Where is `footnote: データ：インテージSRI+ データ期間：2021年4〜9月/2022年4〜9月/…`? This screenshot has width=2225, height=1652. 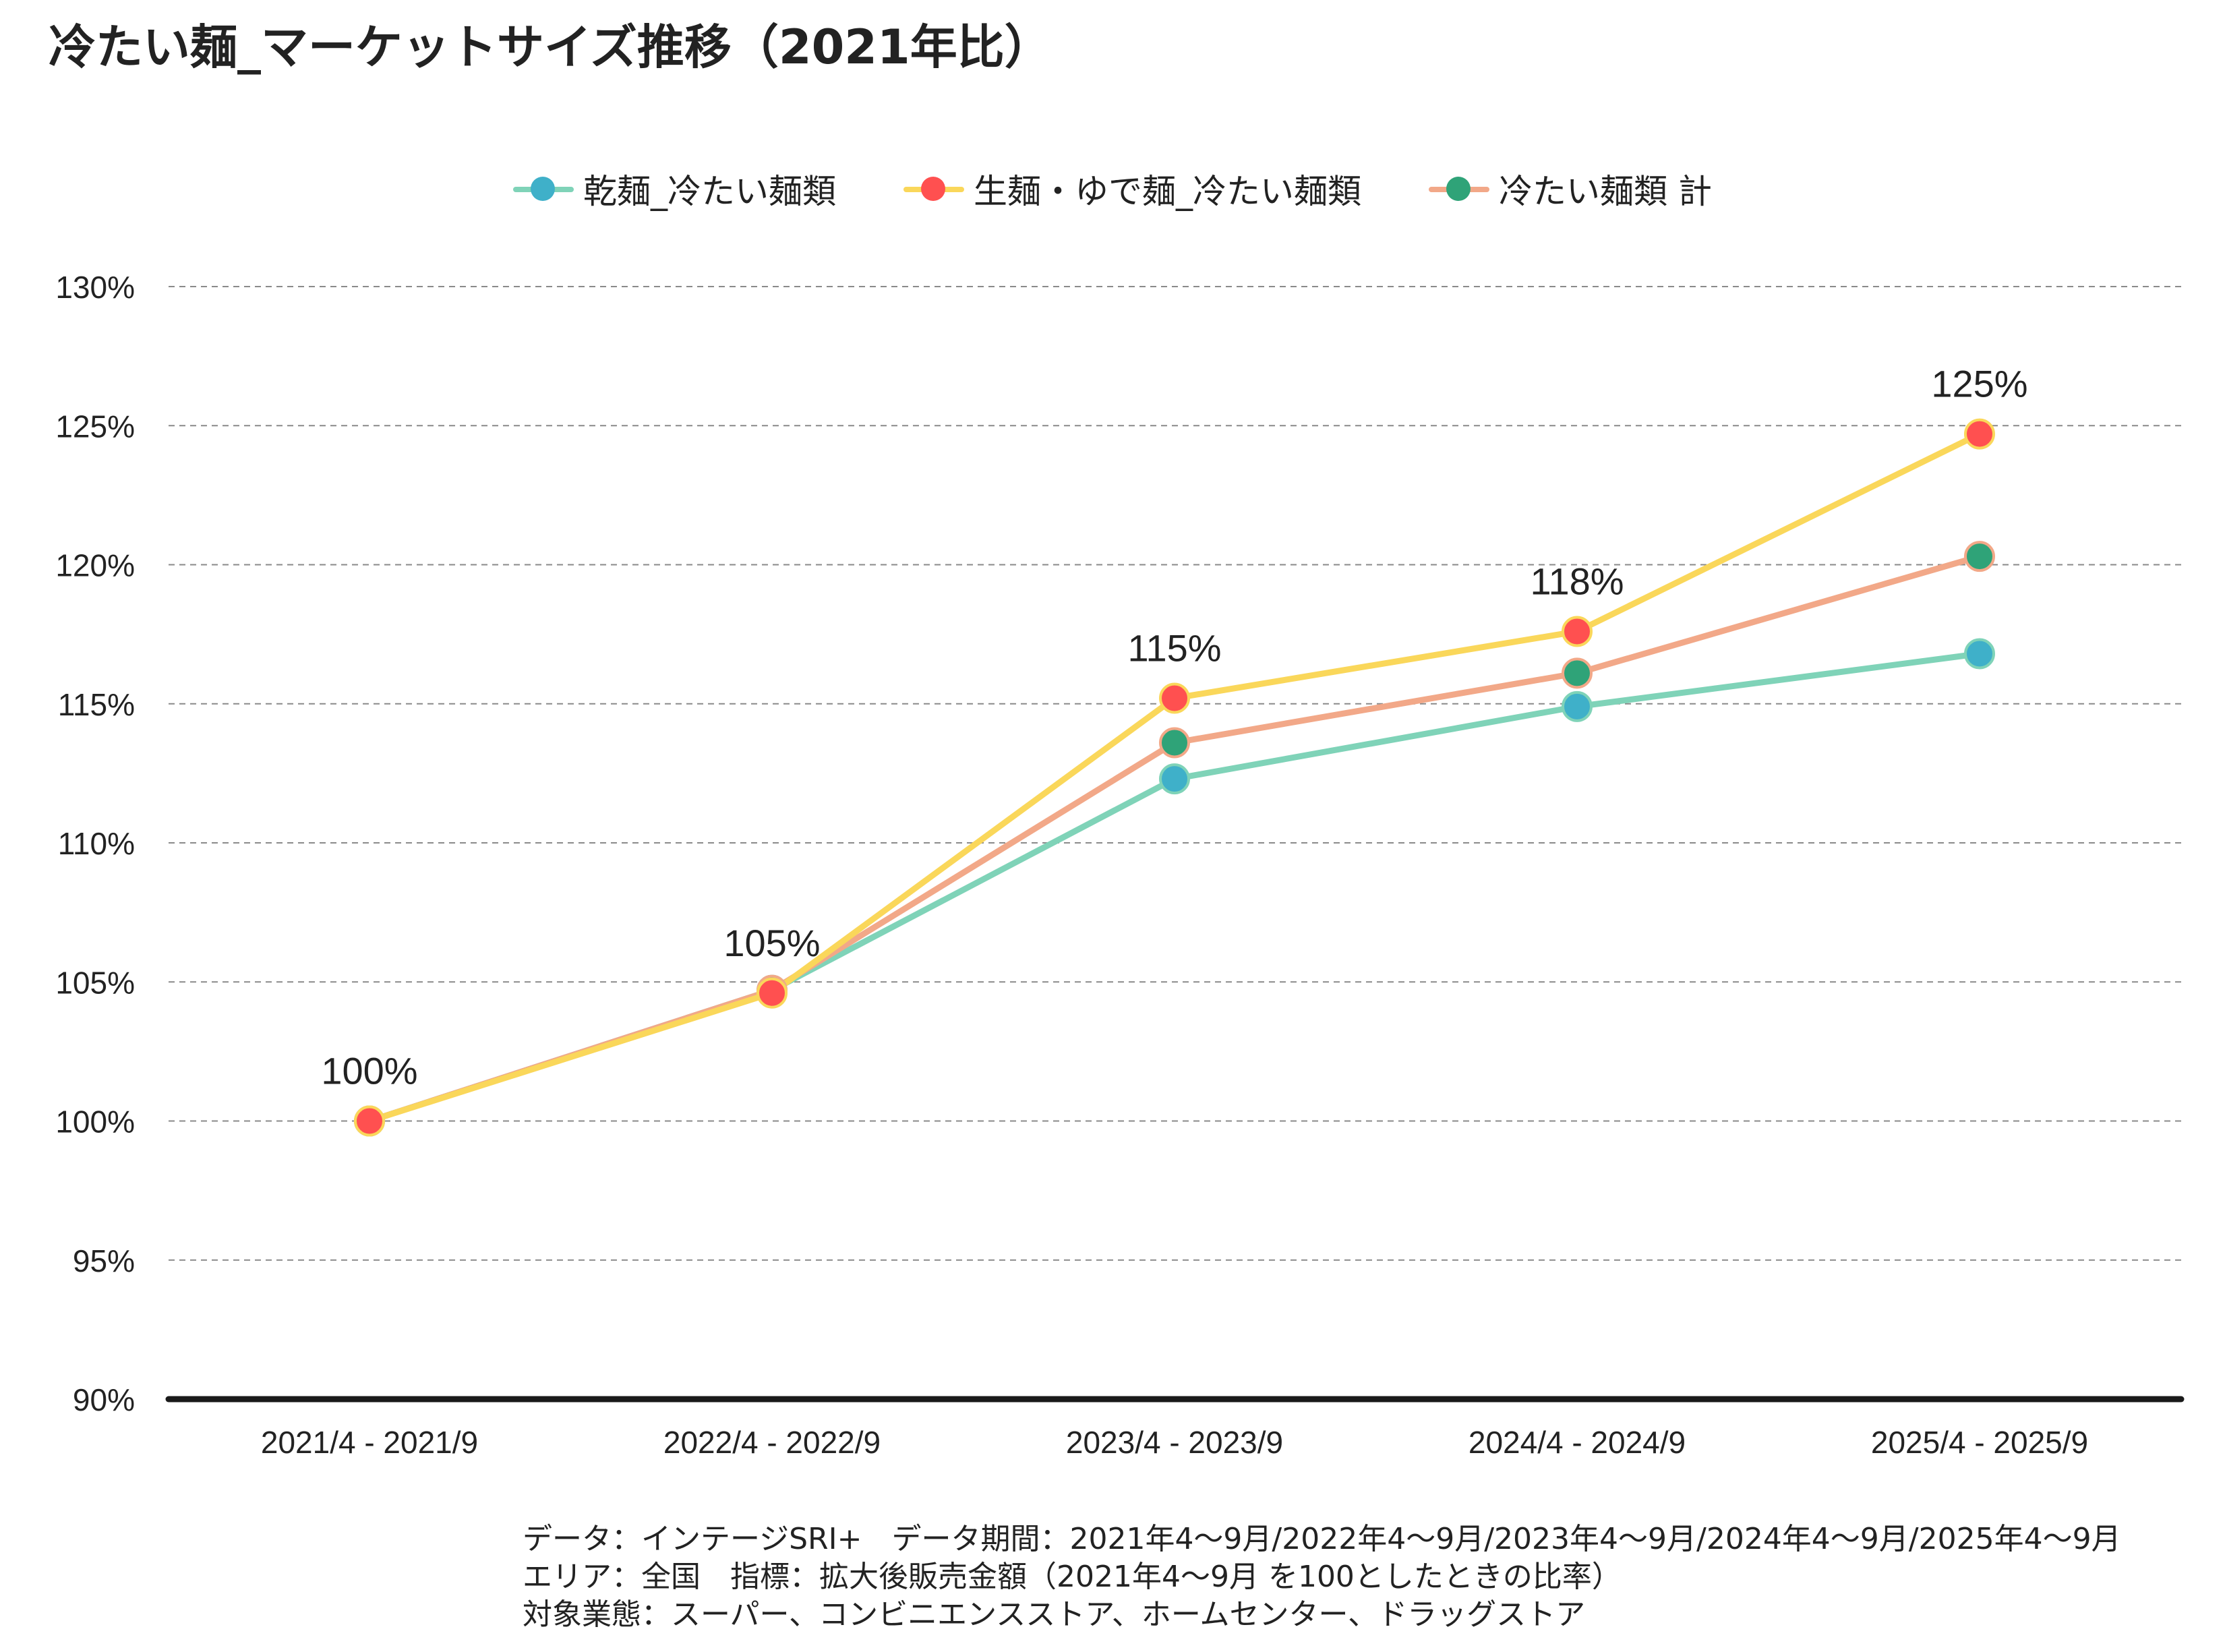 footnote: データ：インテージSRI+ データ期間：2021年4〜9月/2022年4〜9月/… is located at coordinates (1322, 1577).